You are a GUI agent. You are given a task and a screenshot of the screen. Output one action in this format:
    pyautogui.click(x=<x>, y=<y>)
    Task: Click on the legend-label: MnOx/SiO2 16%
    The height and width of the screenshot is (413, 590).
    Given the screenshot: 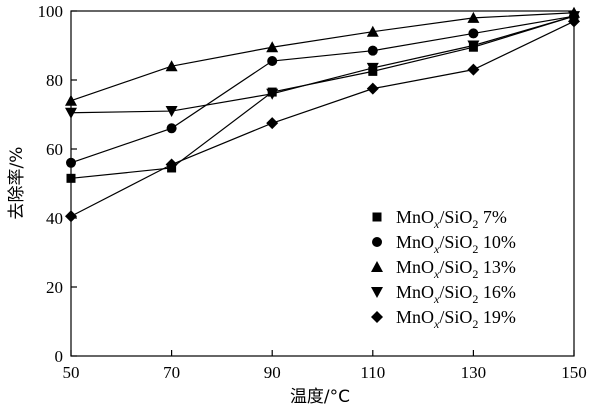 What is the action you would take?
    pyautogui.click(x=456, y=294)
    